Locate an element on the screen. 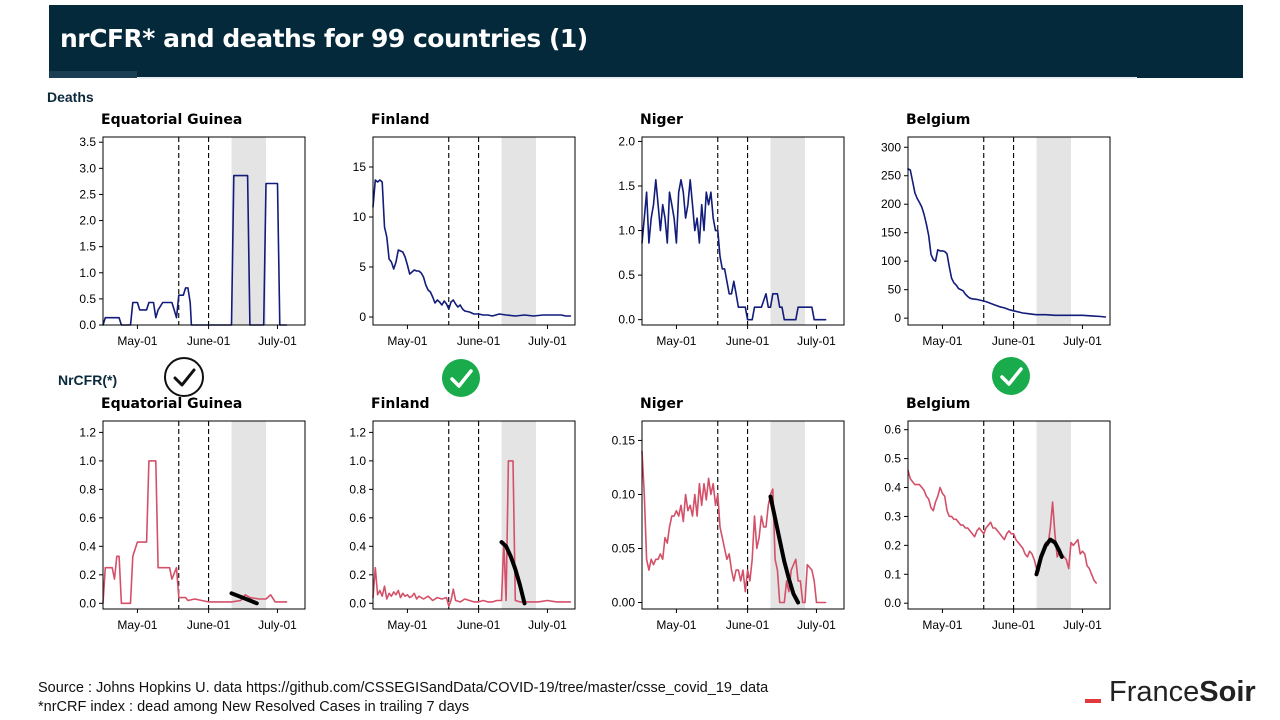 Image resolution: width=1280 pixels, height=720 pixels. y-tick-label: 3.0 is located at coordinates (87, 168).